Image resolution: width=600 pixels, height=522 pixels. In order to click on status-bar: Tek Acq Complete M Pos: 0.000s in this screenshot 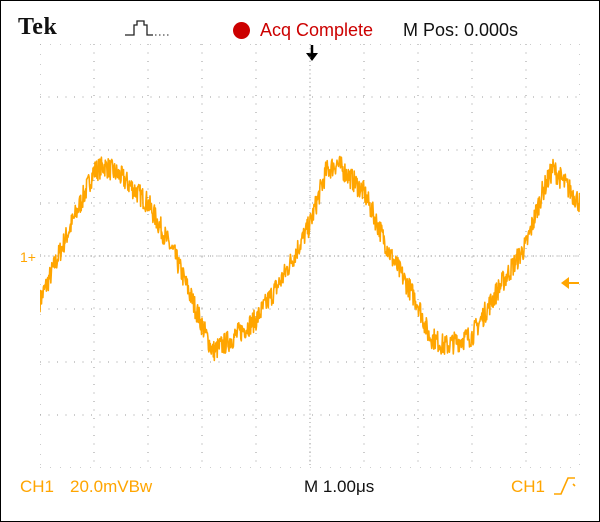, I will do `click(300, 21)`.